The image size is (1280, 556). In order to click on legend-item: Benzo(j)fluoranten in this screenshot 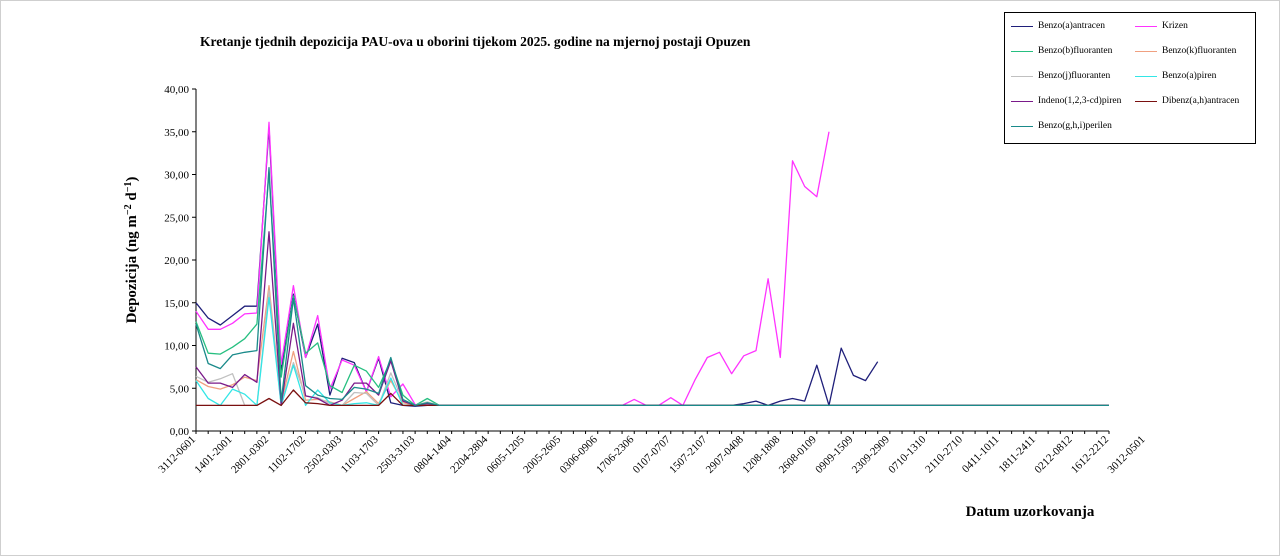, I will do `click(1060, 76)`.